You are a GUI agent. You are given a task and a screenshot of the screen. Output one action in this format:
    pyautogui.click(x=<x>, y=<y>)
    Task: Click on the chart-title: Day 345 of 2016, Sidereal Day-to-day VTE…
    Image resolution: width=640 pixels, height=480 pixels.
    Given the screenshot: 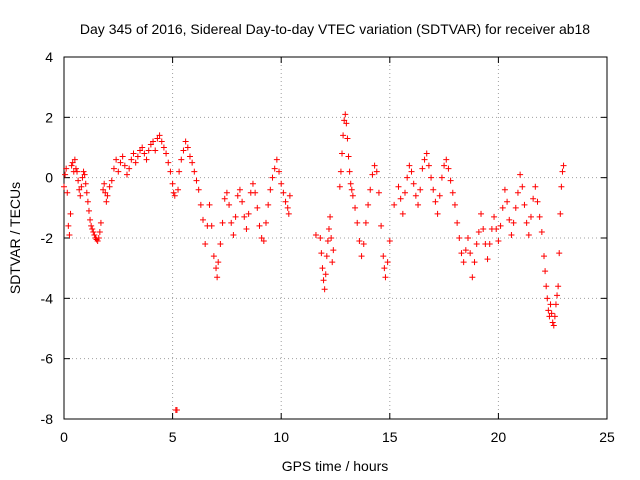 What is the action you would take?
    pyautogui.click(x=335, y=29)
    